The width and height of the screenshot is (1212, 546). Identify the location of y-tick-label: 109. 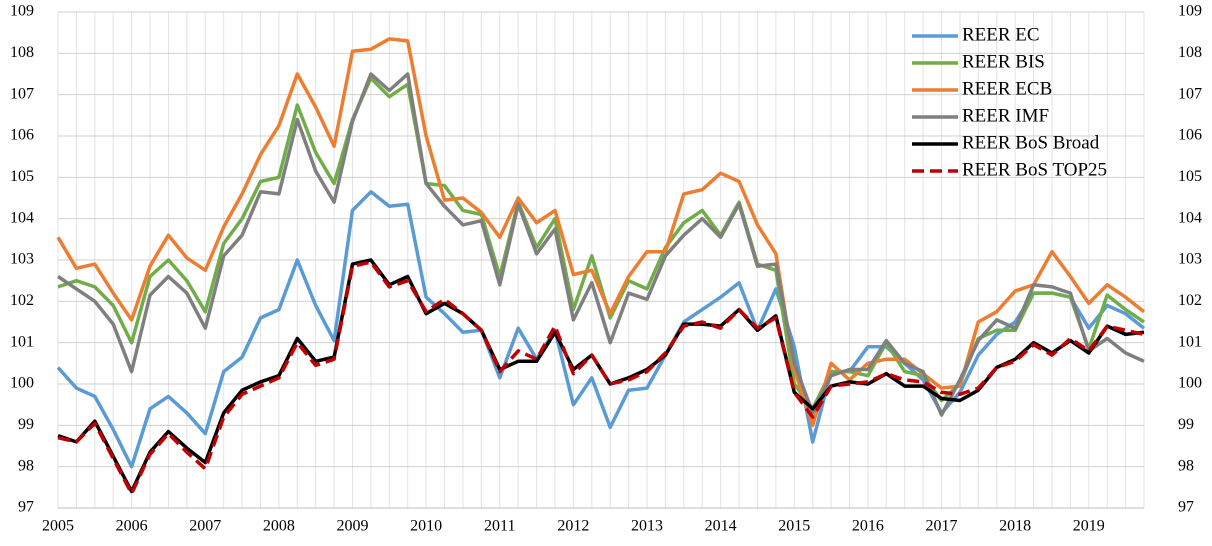
(22, 11).